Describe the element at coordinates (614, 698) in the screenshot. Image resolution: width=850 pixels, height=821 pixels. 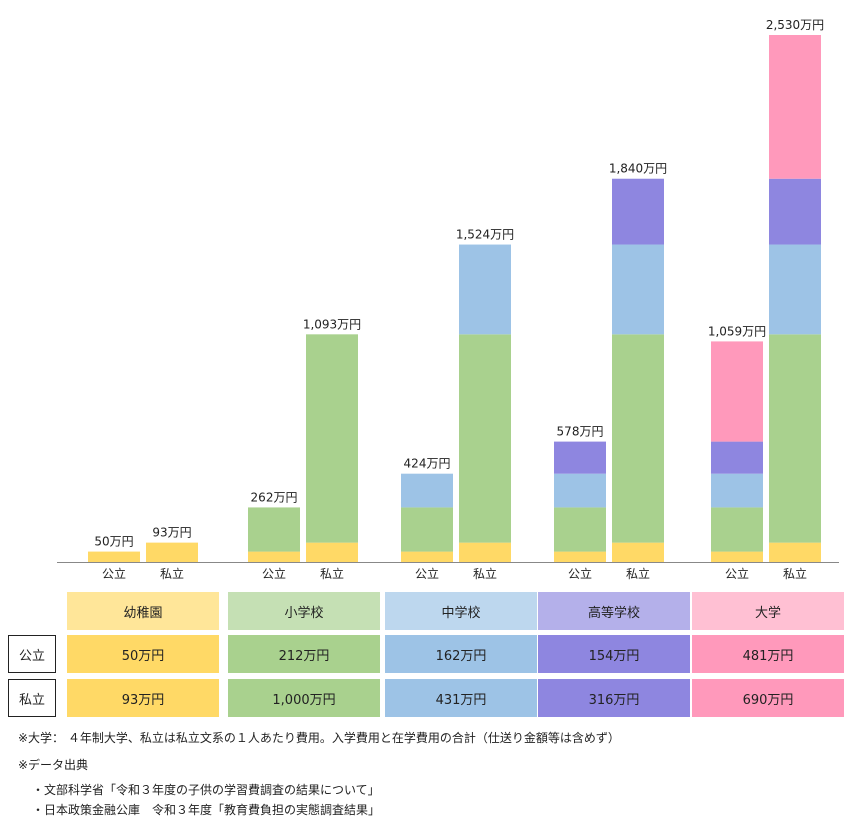
I see `table-cell: 316万円` at that location.